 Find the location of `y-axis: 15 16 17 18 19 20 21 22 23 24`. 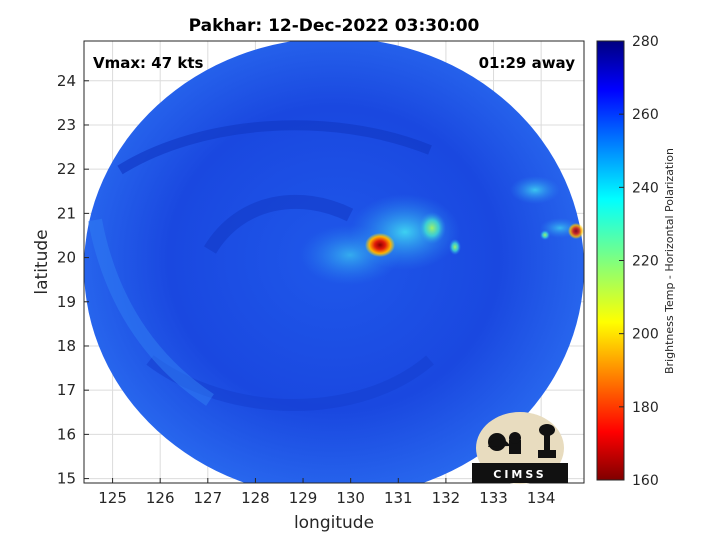

y-axis: 15 16 17 18 19 20 21 22 23 24 is located at coordinates (73, 280).